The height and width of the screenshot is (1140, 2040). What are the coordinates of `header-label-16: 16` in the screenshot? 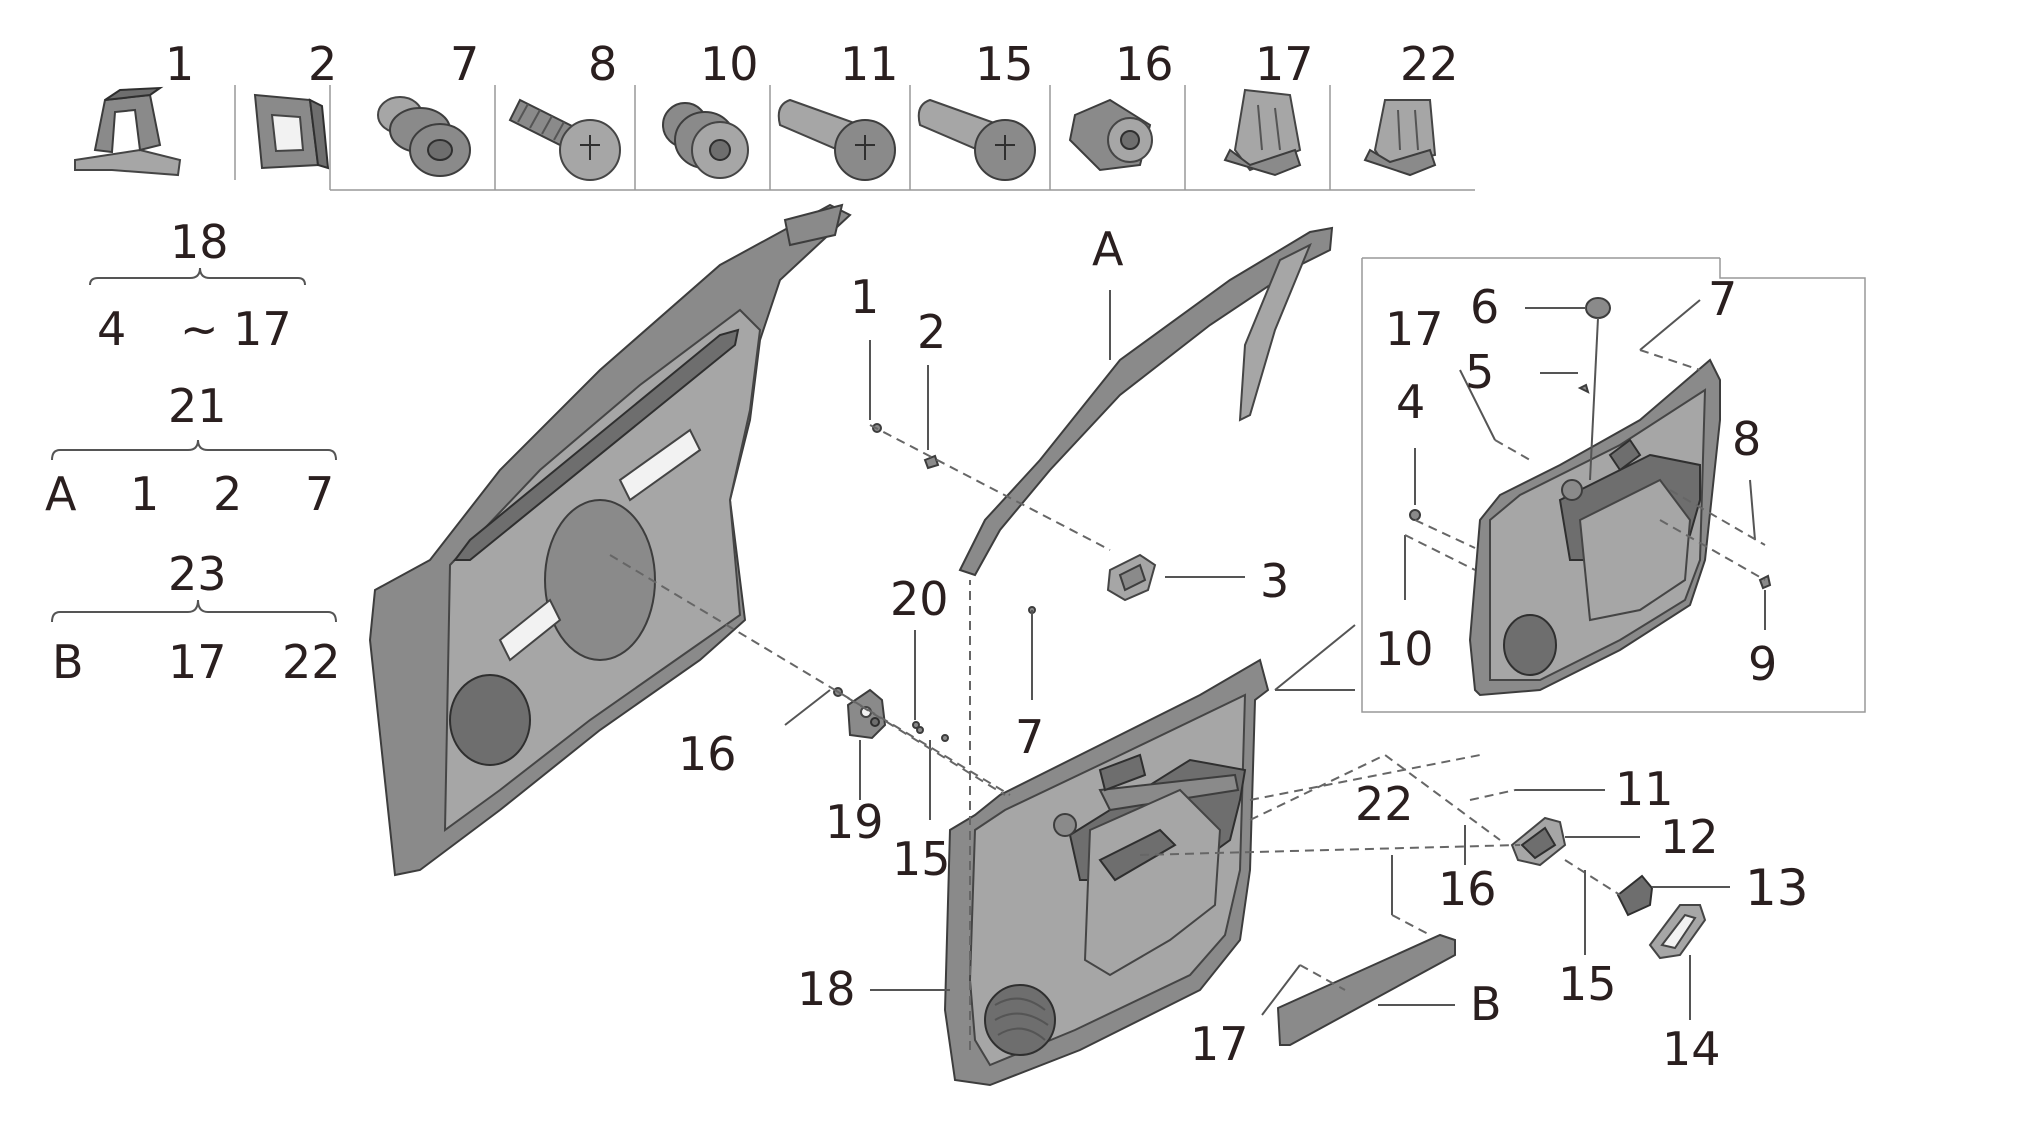 It's located at (1144, 64).